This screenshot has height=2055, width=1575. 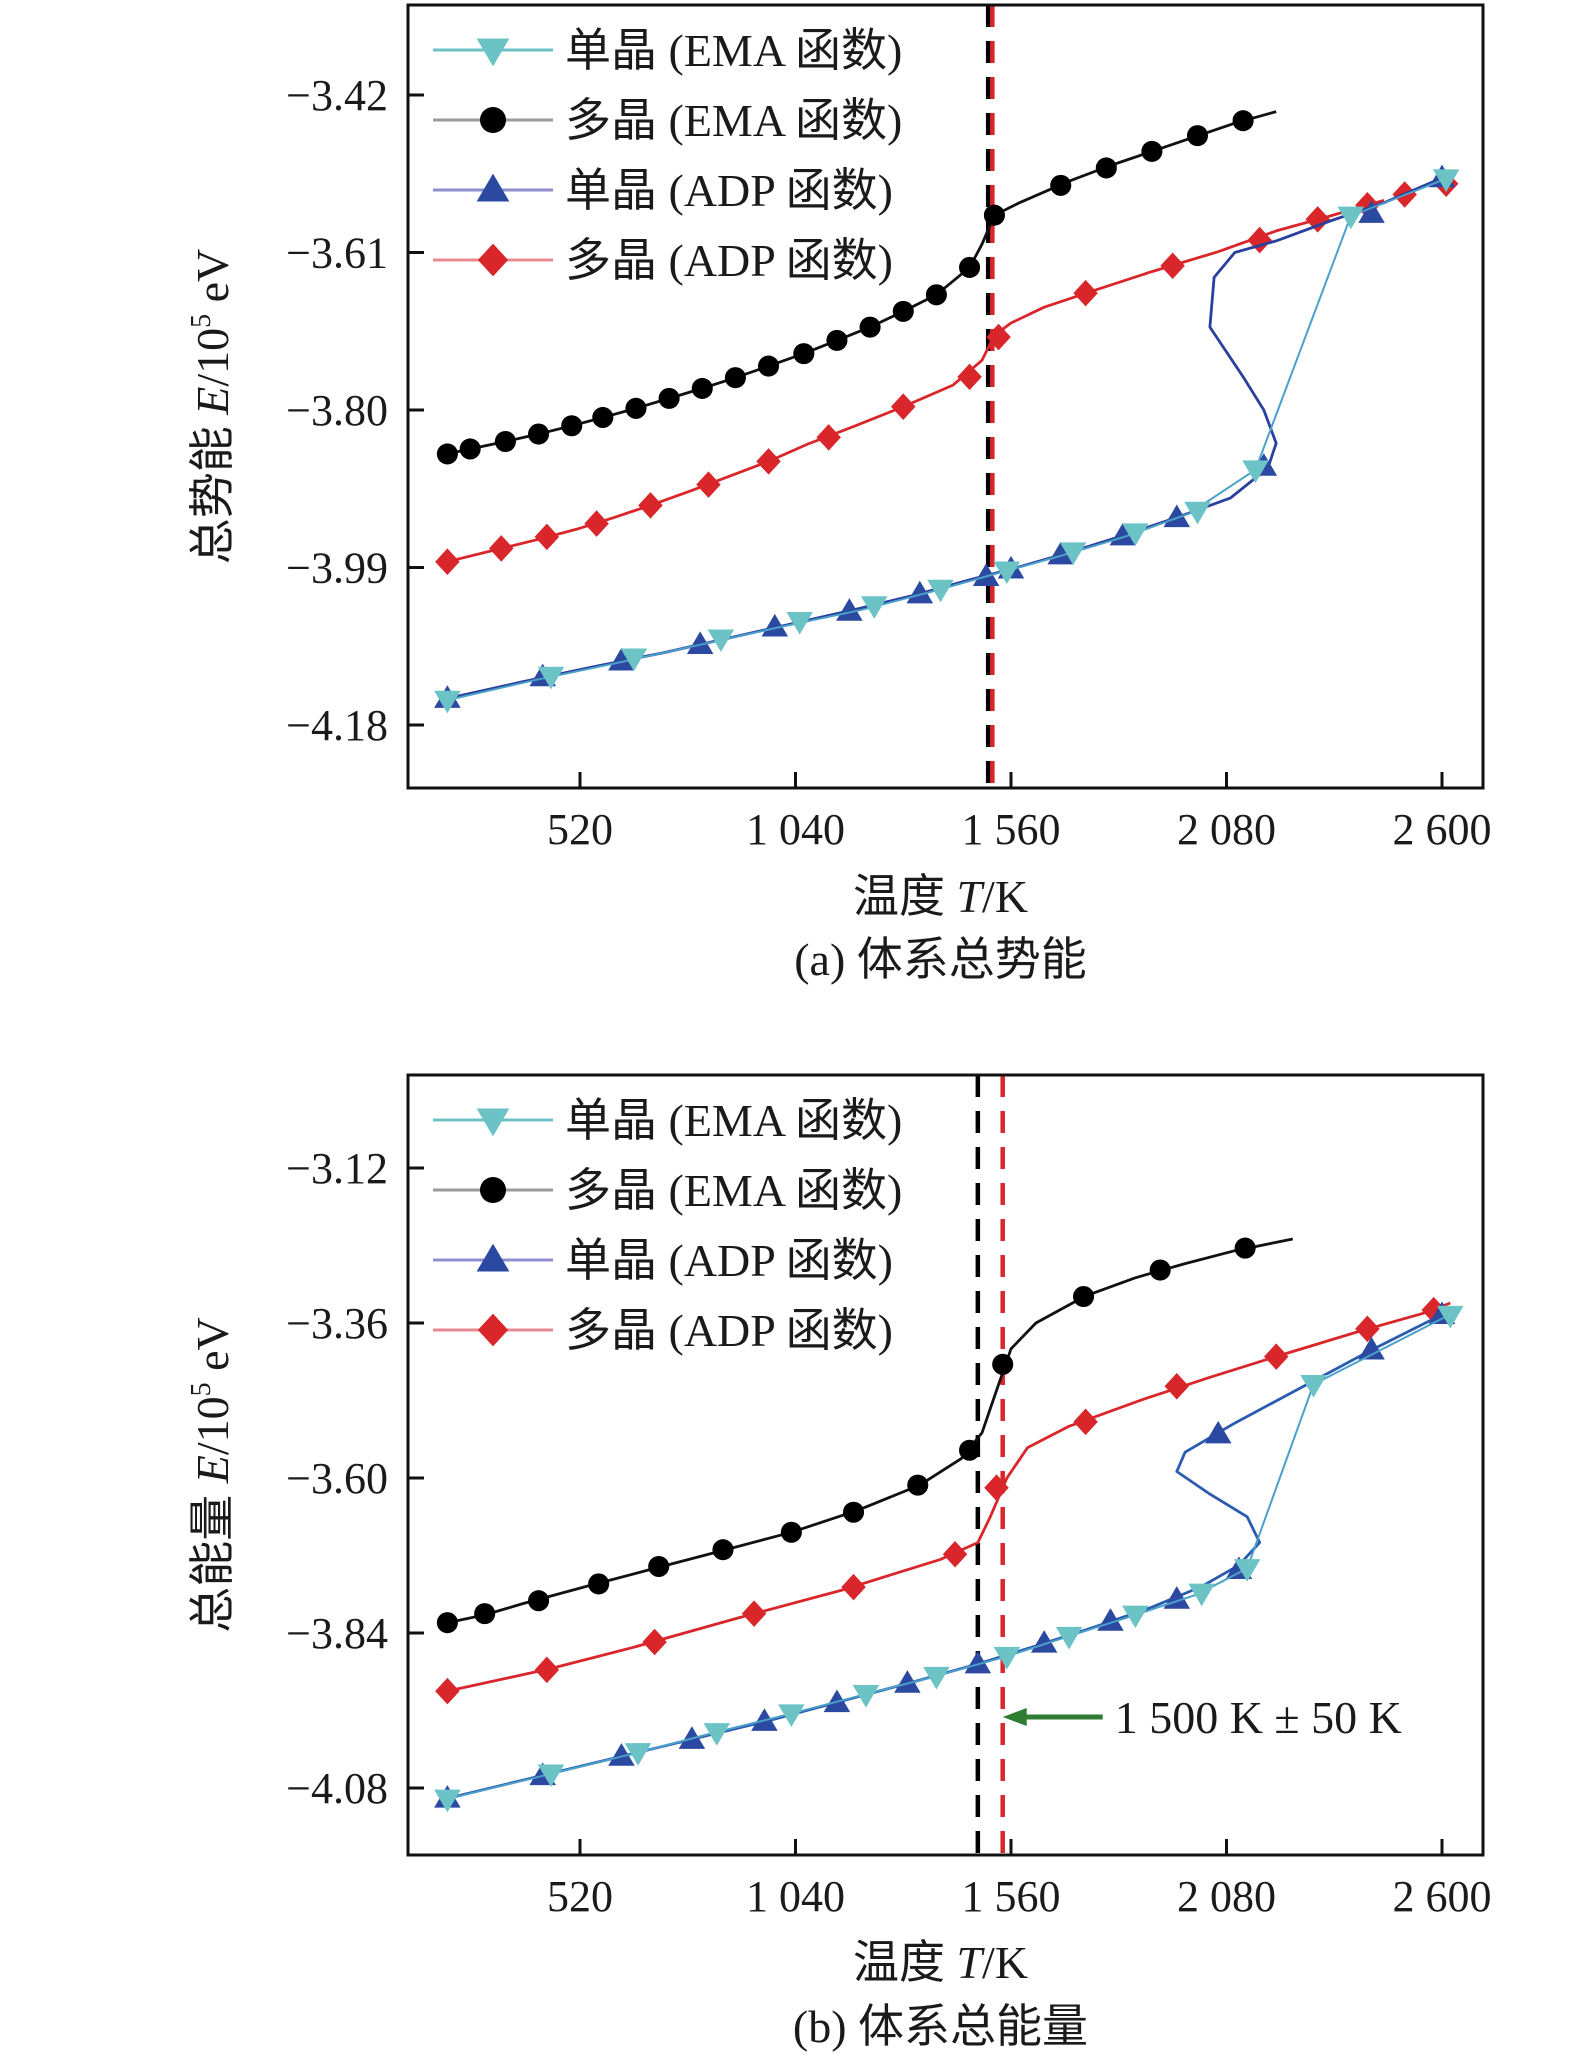 I want to click on annotation-label: 1 500 K ± 50 K, so click(x=1258, y=1717).